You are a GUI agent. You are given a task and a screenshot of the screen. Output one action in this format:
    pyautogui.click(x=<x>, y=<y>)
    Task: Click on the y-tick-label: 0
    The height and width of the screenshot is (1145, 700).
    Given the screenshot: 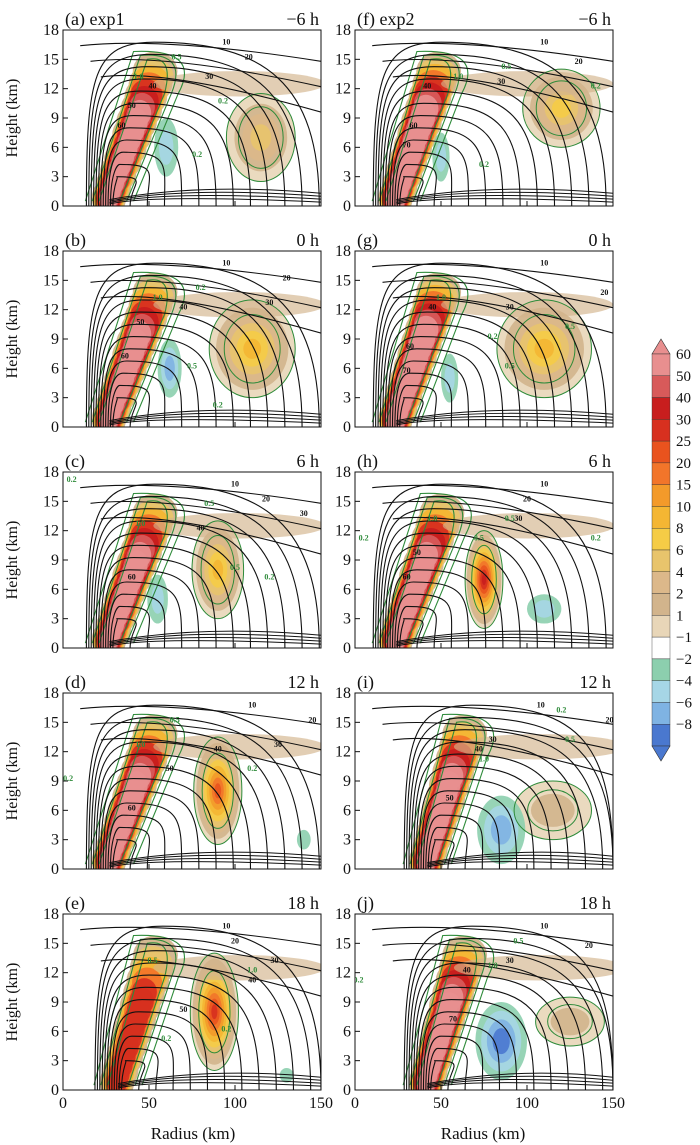 What is the action you would take?
    pyautogui.click(x=55, y=1090)
    